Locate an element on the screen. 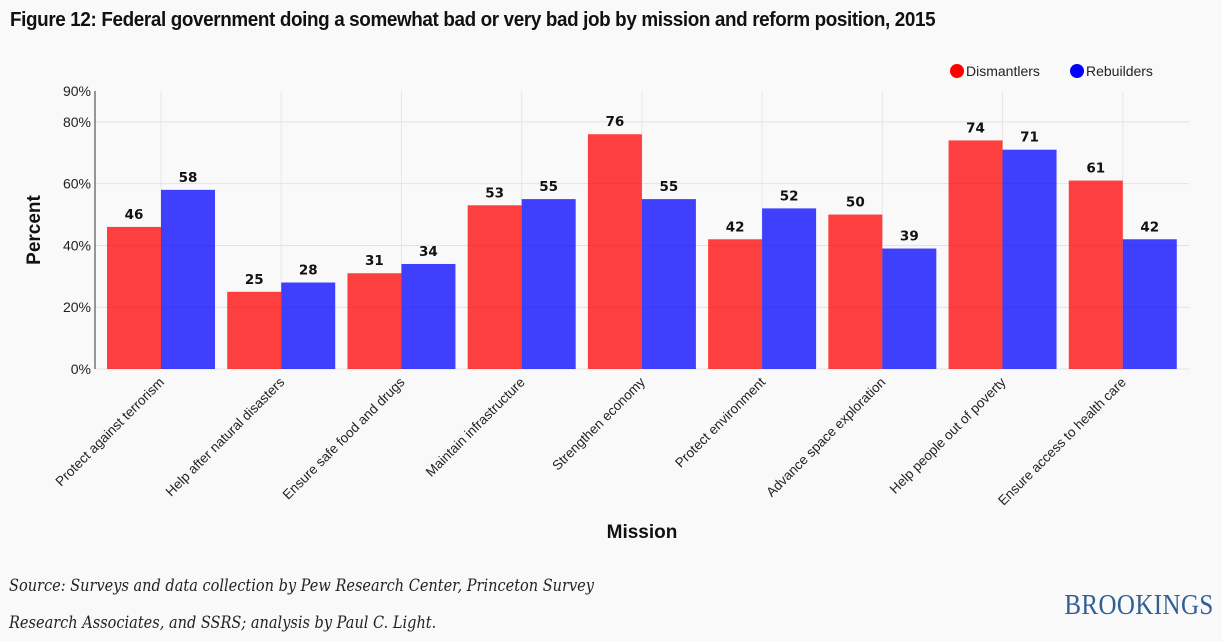 Image resolution: width=1222 pixels, height=641 pixels. data-label-rebuilders: 52 is located at coordinates (789, 196).